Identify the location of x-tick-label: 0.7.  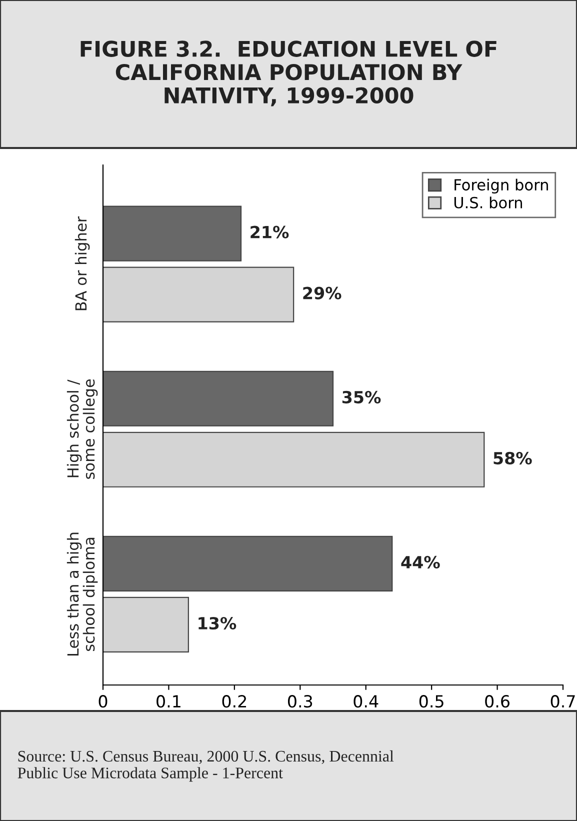
(562, 701).